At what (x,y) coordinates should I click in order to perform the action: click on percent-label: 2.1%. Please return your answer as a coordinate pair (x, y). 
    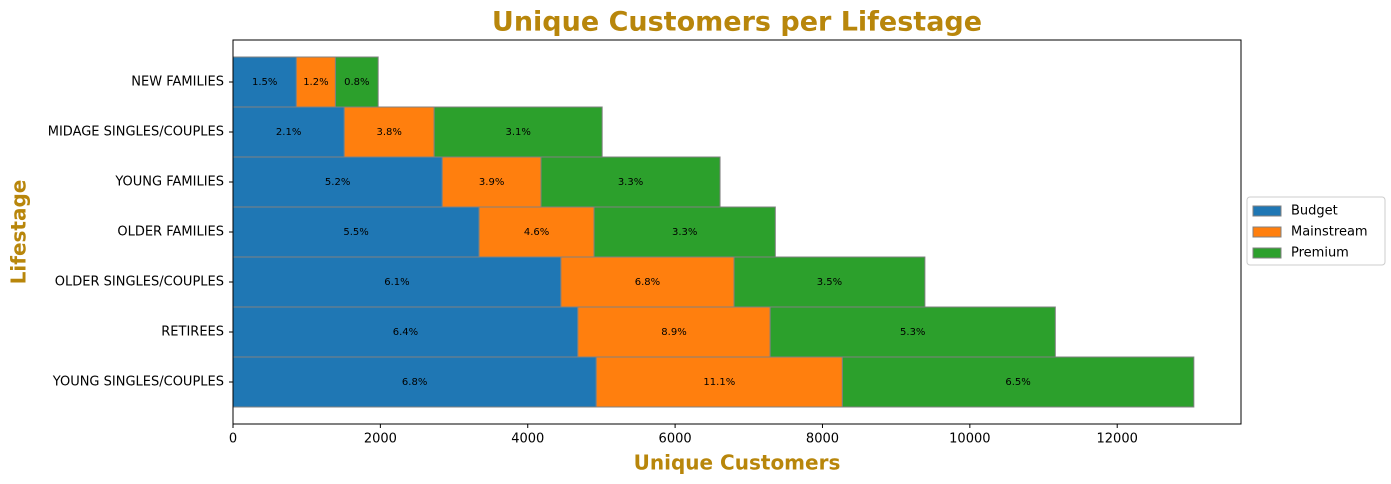
    Looking at the image, I should click on (288, 132).